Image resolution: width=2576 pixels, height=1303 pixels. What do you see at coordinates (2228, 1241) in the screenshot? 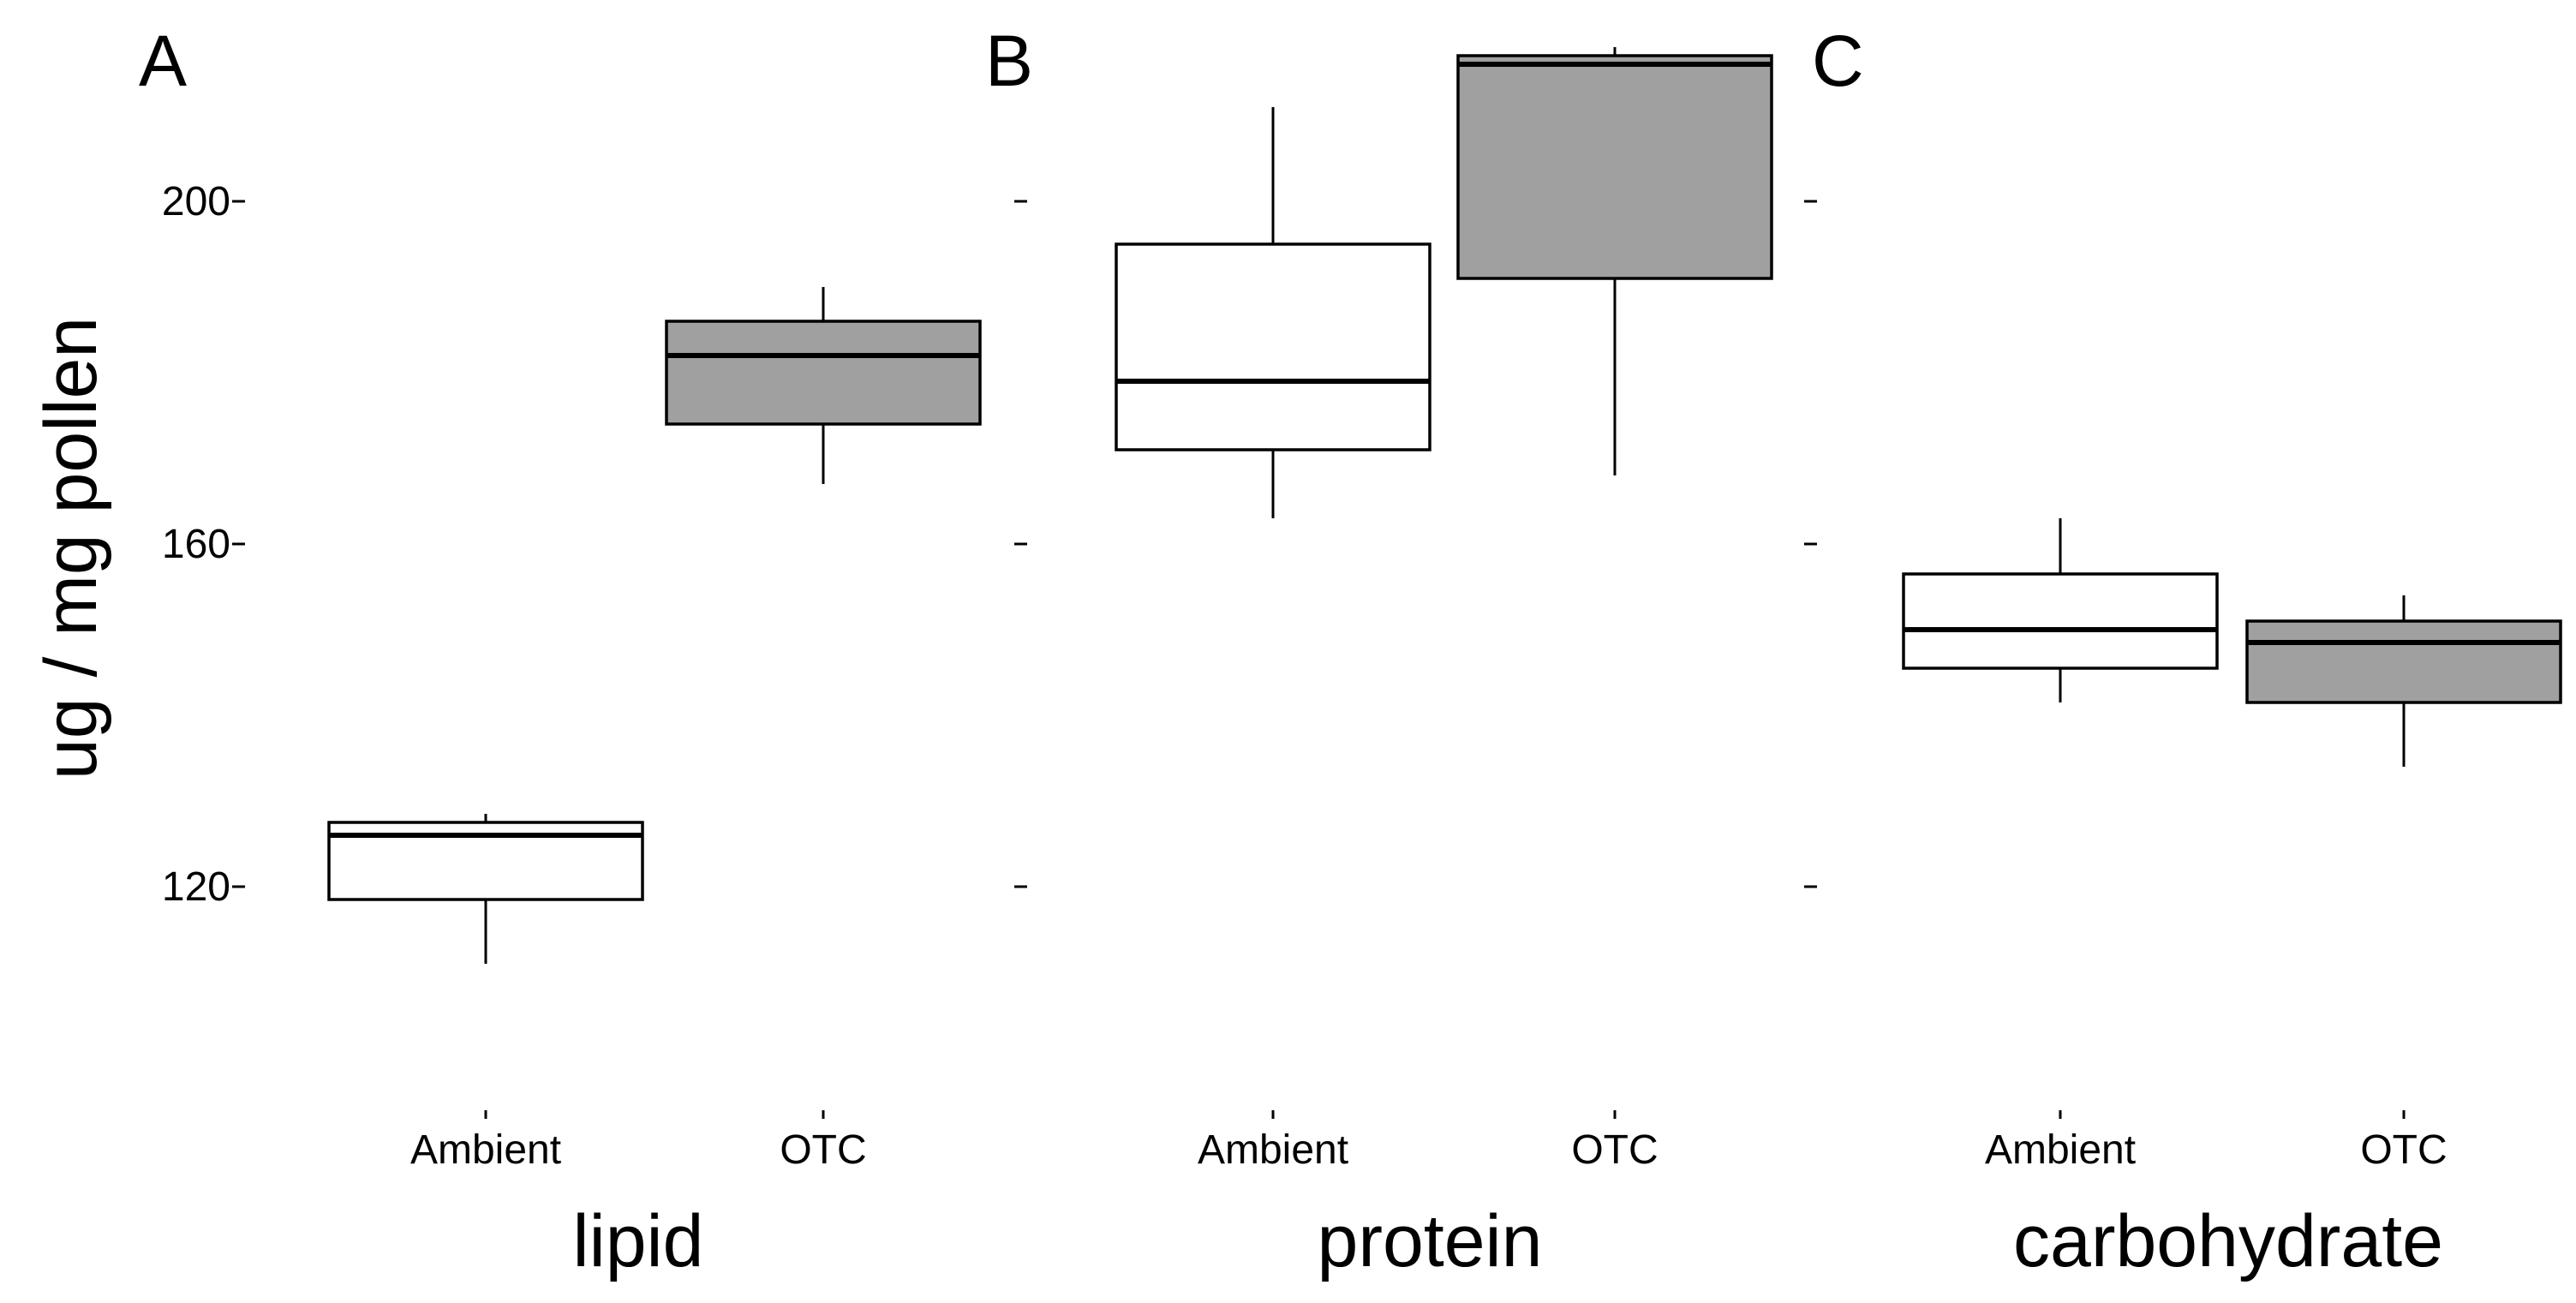
I see `panel-xlabel: carbohydrate` at bounding box center [2228, 1241].